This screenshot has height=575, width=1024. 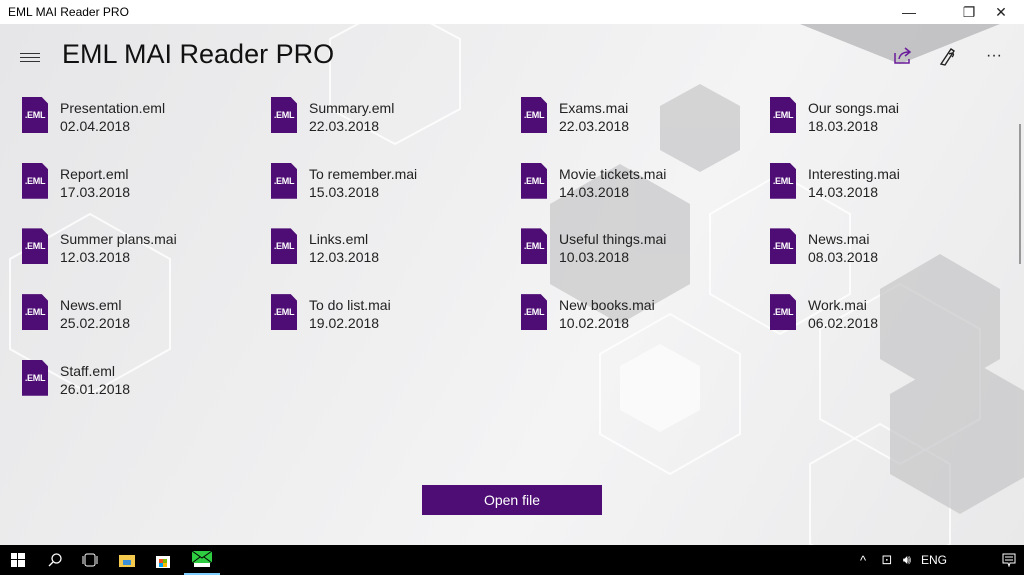 I want to click on file-name: Movie tickets.mai, so click(x=613, y=173).